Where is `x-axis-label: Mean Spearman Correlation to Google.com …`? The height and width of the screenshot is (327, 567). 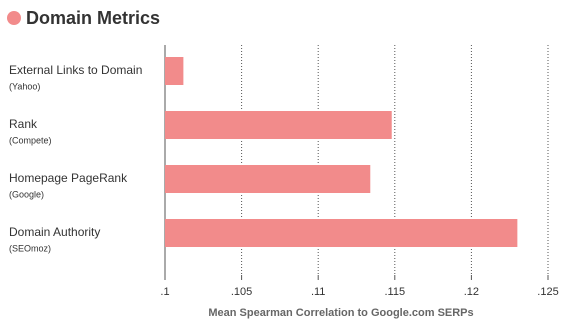 x-axis-label: Mean Spearman Correlation to Google.com … is located at coordinates (340, 313).